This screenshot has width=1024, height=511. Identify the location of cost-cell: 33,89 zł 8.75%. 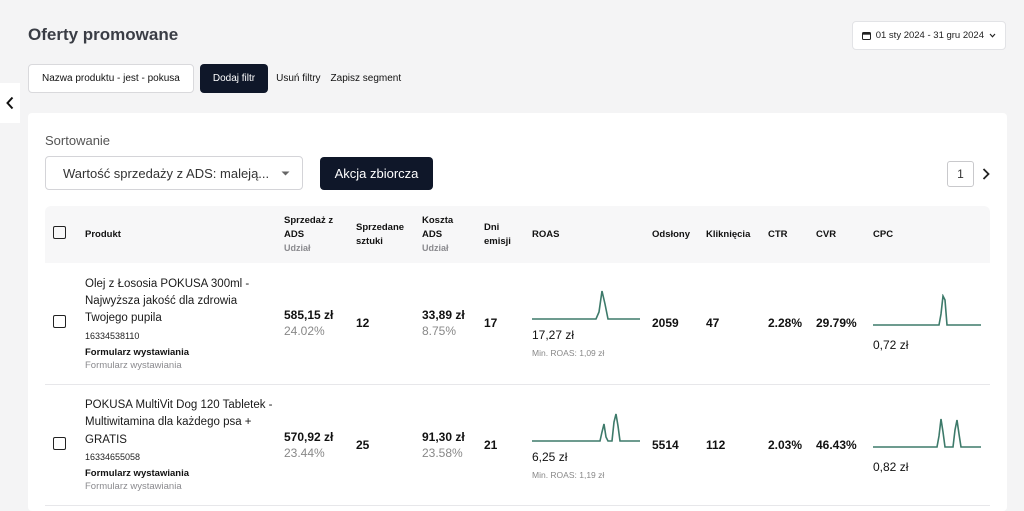
(449, 324).